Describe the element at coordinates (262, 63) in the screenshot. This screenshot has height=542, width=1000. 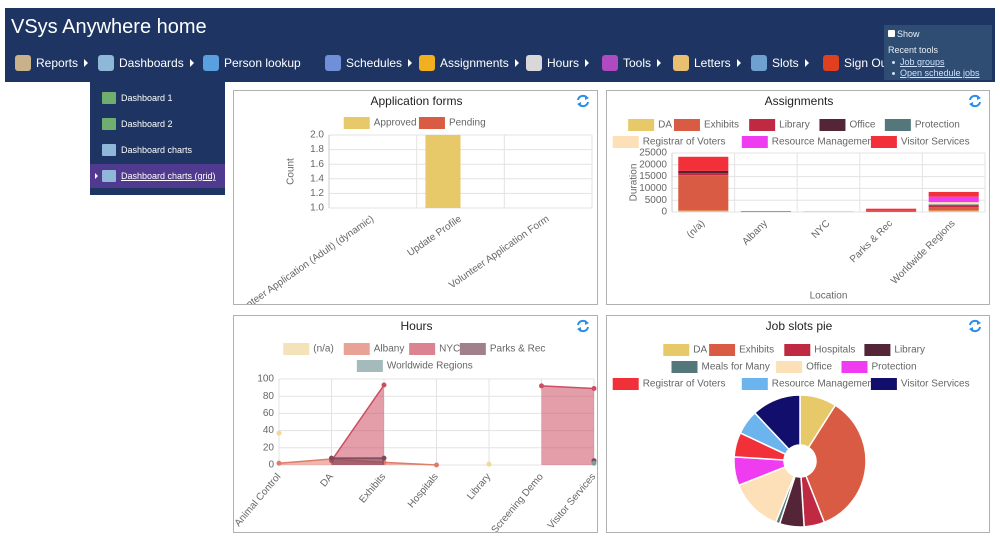
I see `menu-label: Person lookup` at that location.